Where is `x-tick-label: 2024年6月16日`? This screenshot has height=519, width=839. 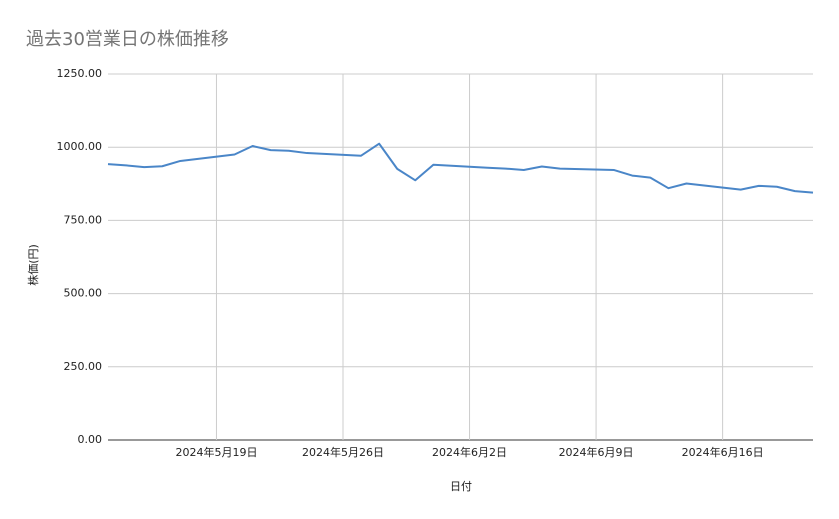 x-tick-label: 2024年6月16日 is located at coordinates (723, 452).